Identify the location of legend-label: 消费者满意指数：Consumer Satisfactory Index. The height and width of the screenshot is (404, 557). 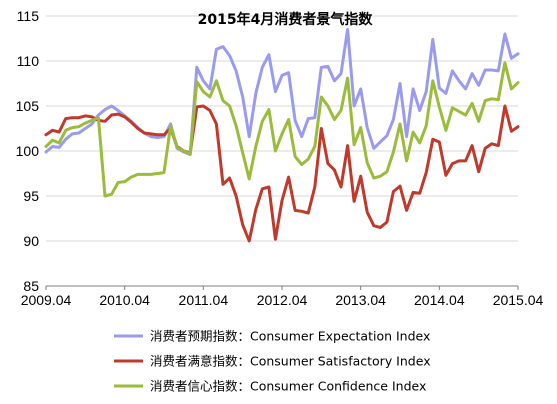
(290, 361).